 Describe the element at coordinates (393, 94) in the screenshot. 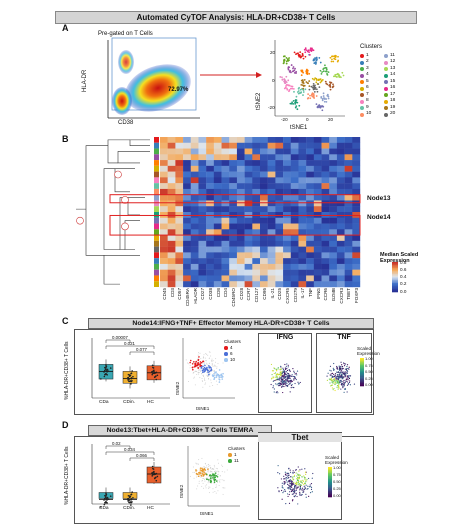

I see `cluster-legend-label: 17` at that location.